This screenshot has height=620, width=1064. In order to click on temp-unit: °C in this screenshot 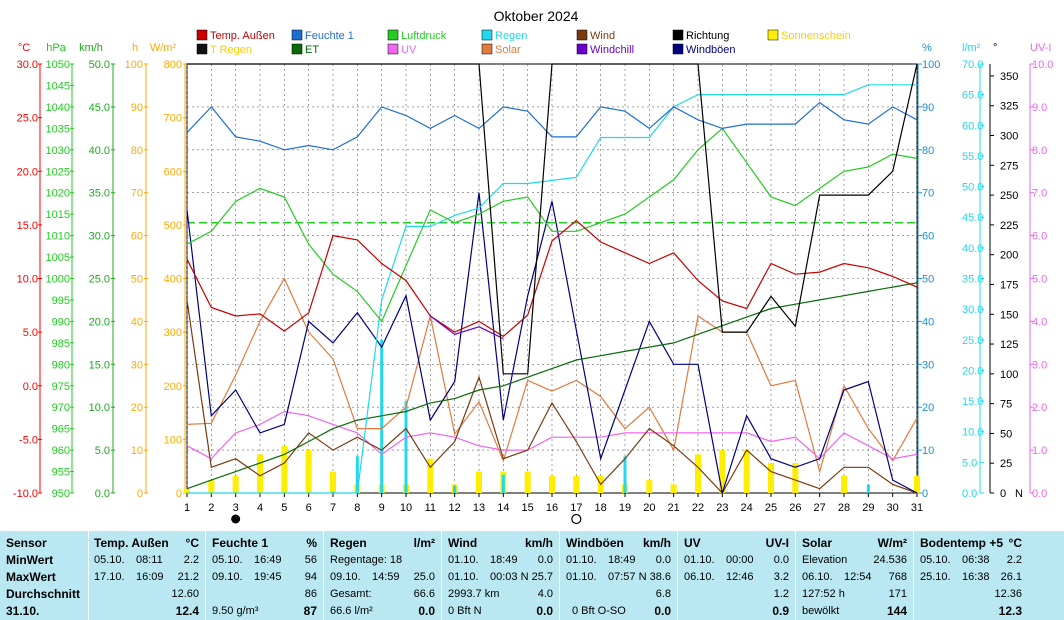, I will do `click(192, 543)`.